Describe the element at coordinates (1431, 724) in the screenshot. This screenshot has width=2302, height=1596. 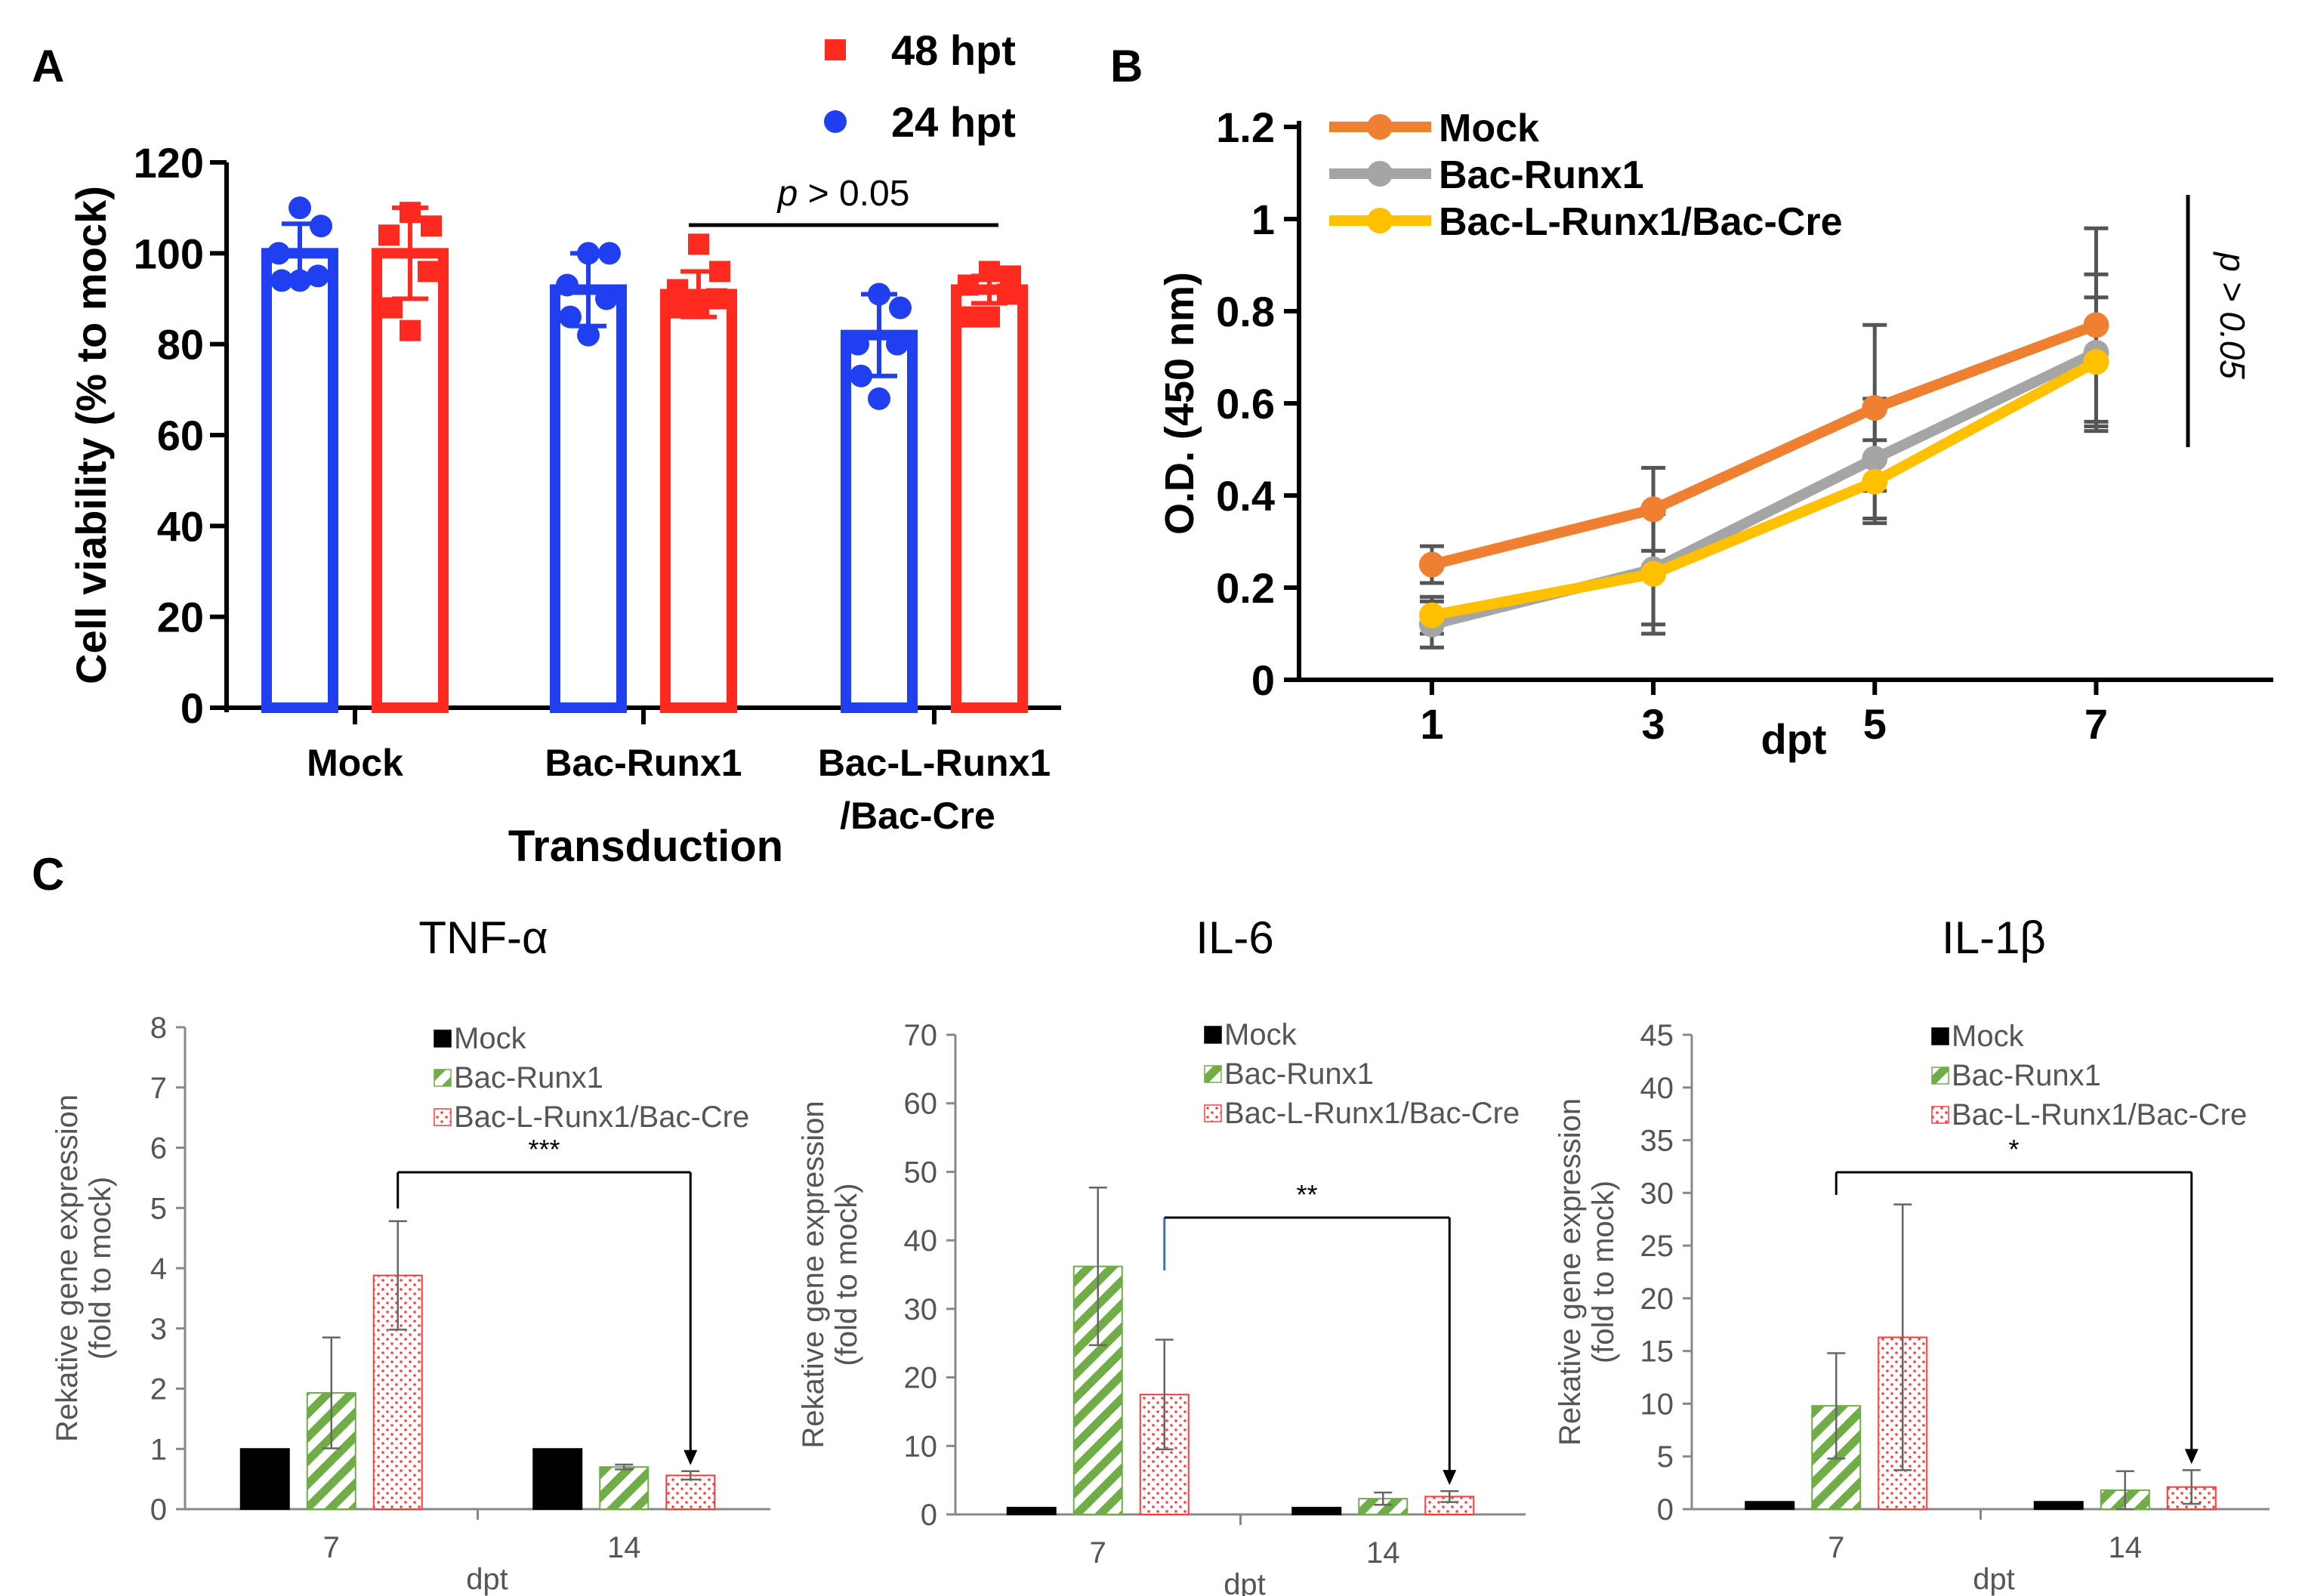
I see `x-tick-label: 1` at that location.